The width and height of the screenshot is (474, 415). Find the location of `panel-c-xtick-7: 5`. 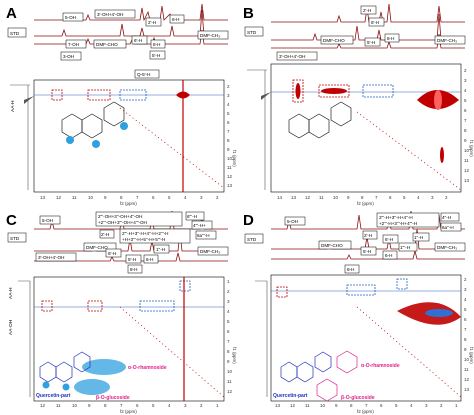

panel-c-xtick-7: 5 is located at coordinates (153, 405).